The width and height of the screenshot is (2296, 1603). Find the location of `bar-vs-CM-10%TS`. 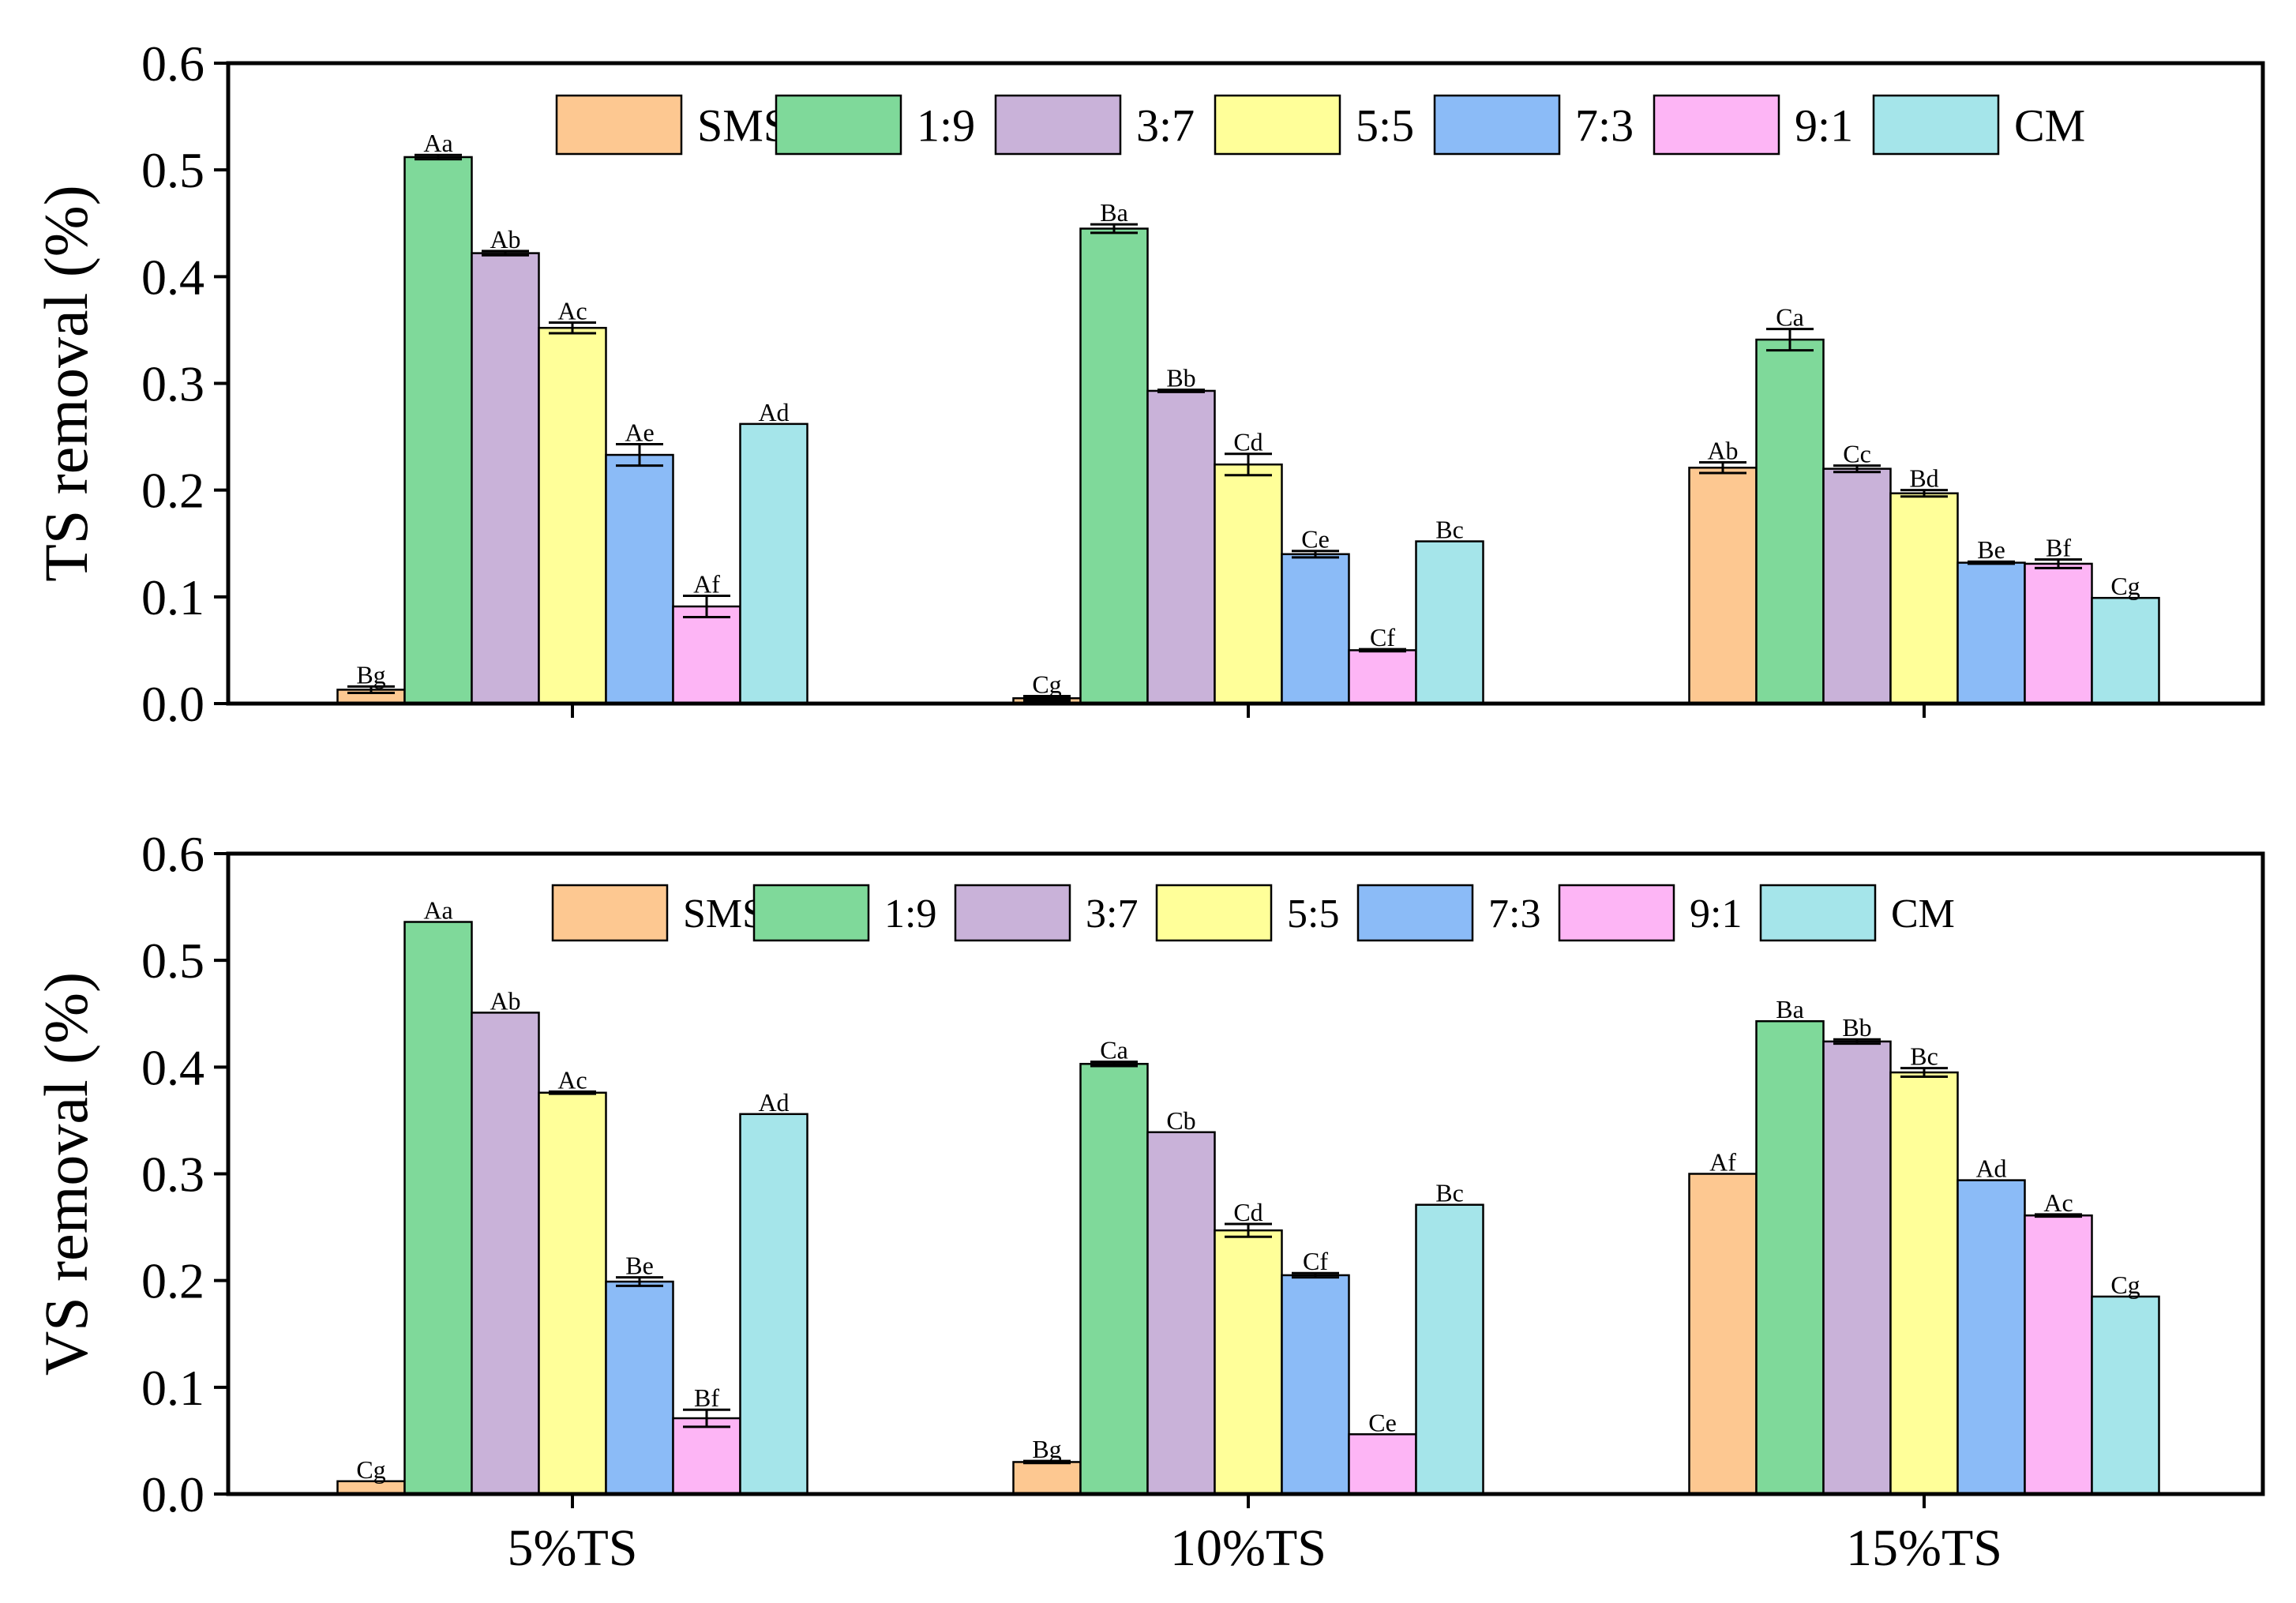

bar-vs-CM-10%TS is located at coordinates (1449, 1350).